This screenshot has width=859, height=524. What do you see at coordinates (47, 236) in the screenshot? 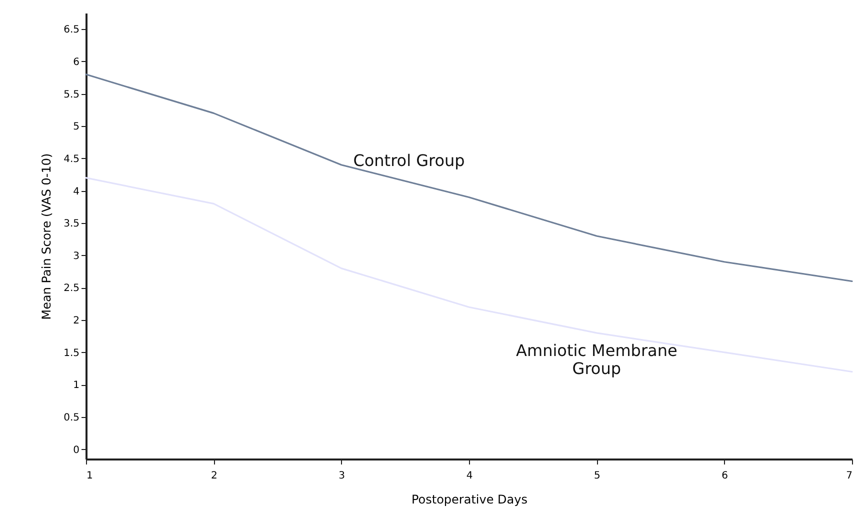
I see `y-axis-title: Mean Pain Score (VAS 0-10)` at bounding box center [47, 236].